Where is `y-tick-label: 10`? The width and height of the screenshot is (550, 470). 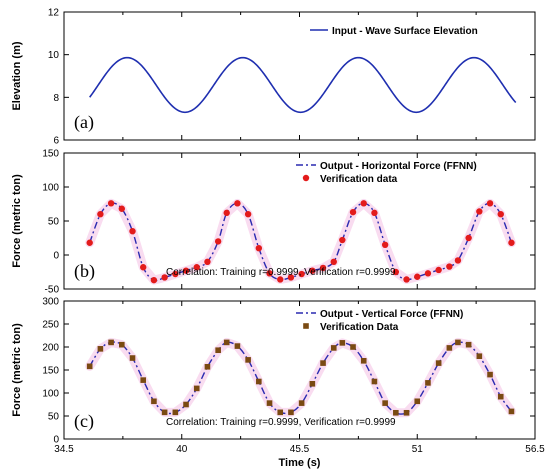 y-tick-label: 10 is located at coordinates (54, 55).